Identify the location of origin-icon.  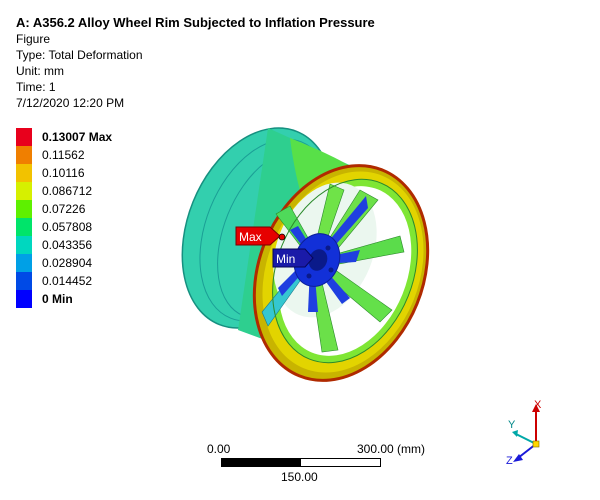
(536, 444).